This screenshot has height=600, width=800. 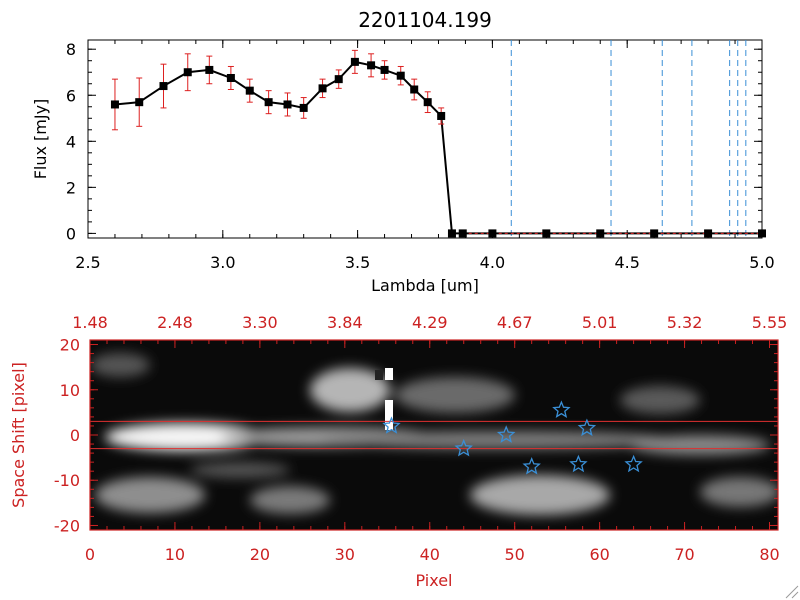 I want to click on x-tick-label: 30, so click(x=345, y=554).